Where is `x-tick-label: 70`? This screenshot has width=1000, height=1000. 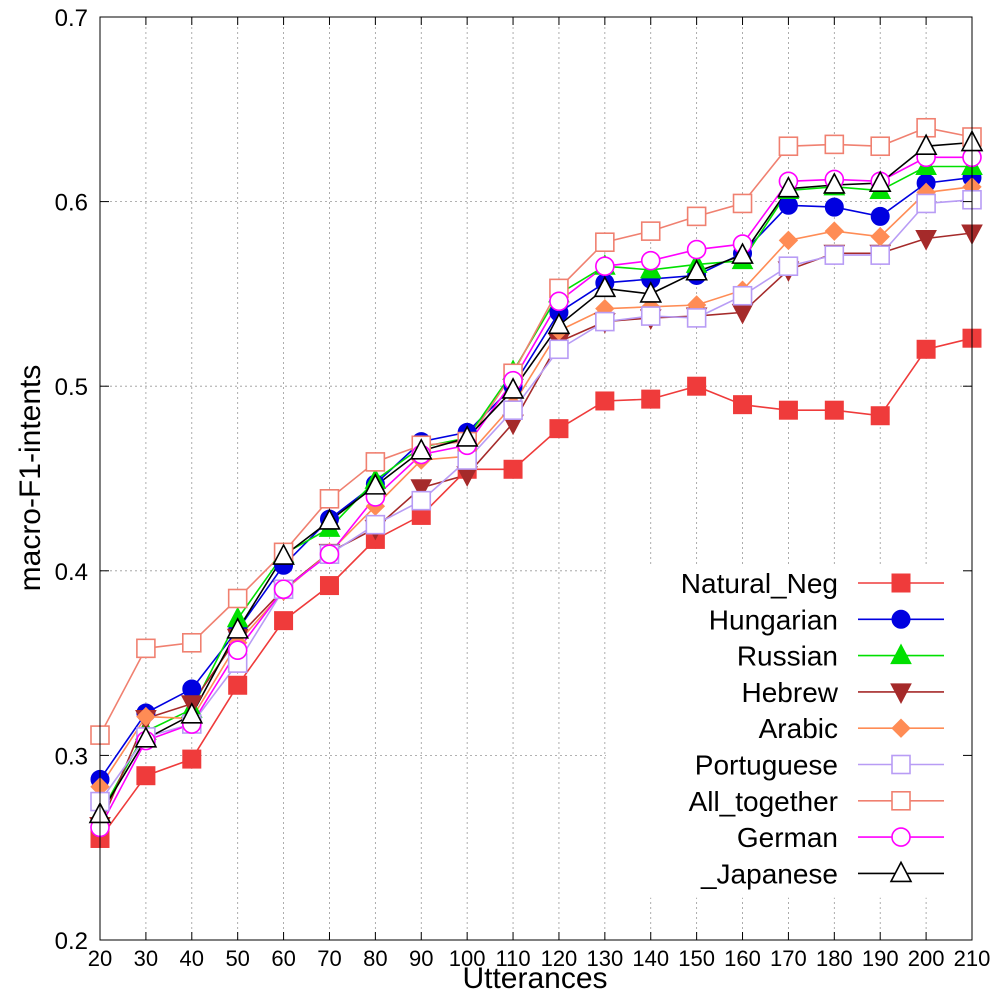
x-tick-label: 70 is located at coordinates (329, 958).